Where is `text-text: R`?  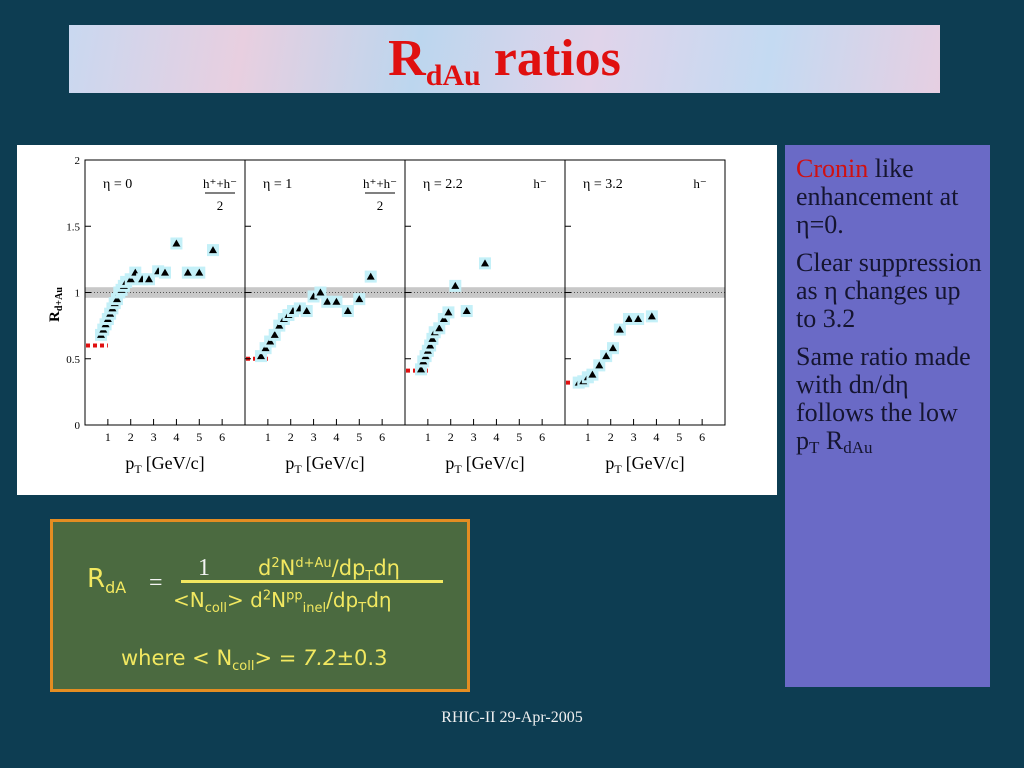 text-text: R is located at coordinates (831, 440).